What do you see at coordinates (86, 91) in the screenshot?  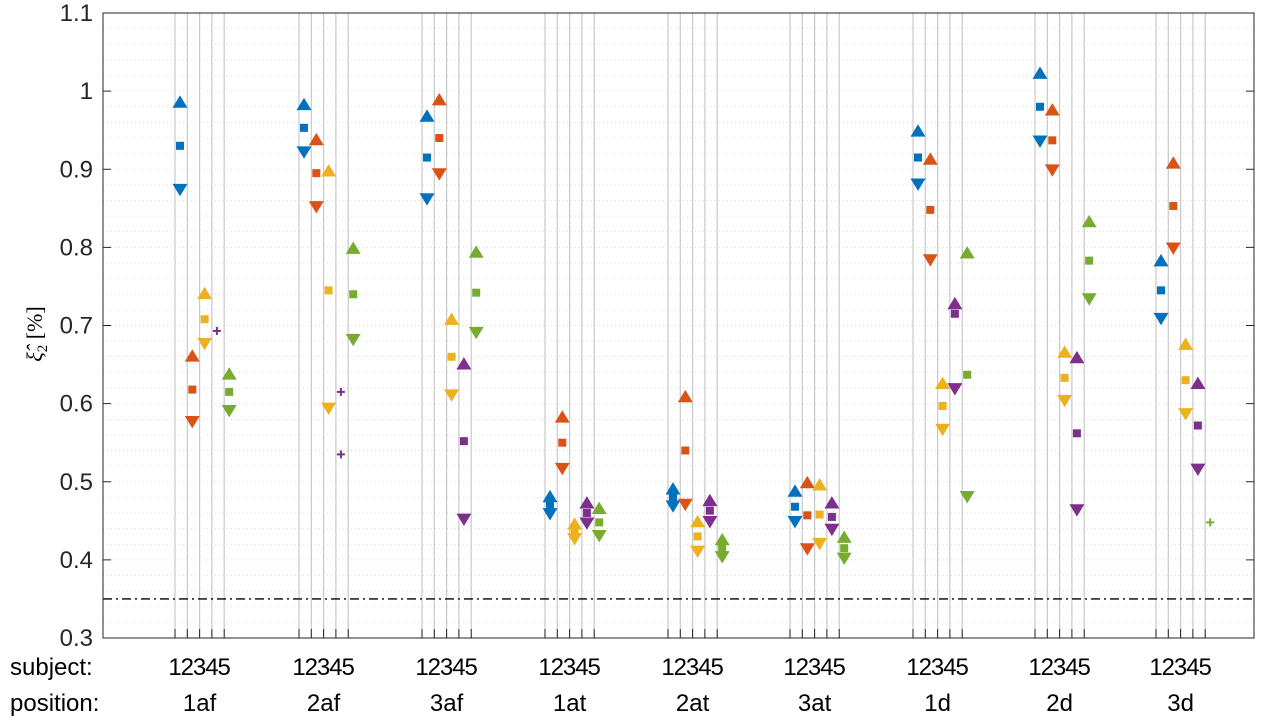 I see `y-tick-label: 1` at bounding box center [86, 91].